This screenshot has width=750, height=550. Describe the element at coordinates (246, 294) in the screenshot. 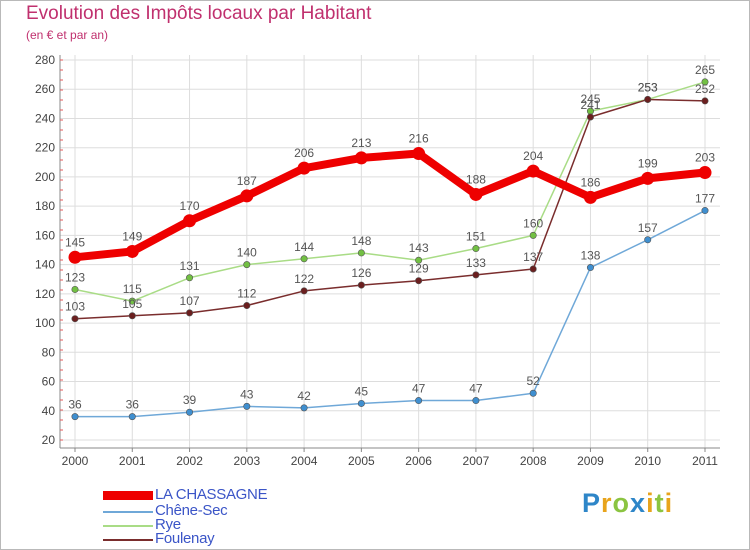

I see `data-label-foulenay-2003: 112` at that location.